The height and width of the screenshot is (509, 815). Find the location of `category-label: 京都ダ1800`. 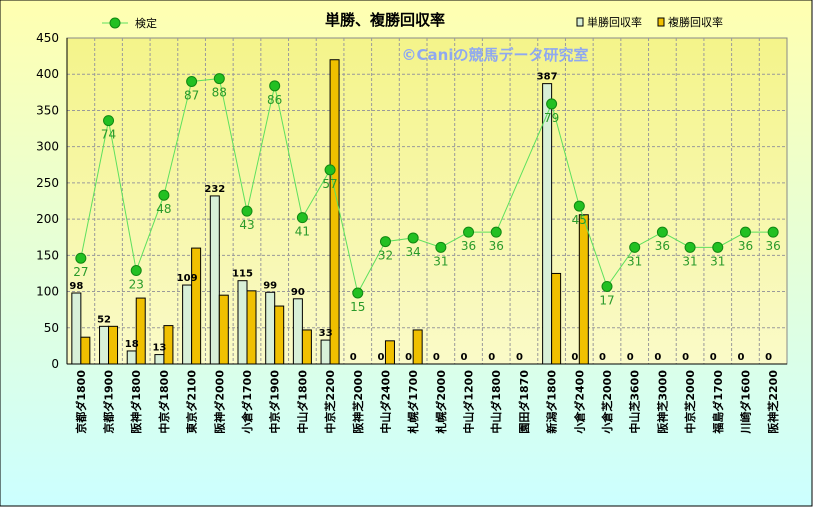

category-label: 京都ダ1800 is located at coordinates (81, 402).